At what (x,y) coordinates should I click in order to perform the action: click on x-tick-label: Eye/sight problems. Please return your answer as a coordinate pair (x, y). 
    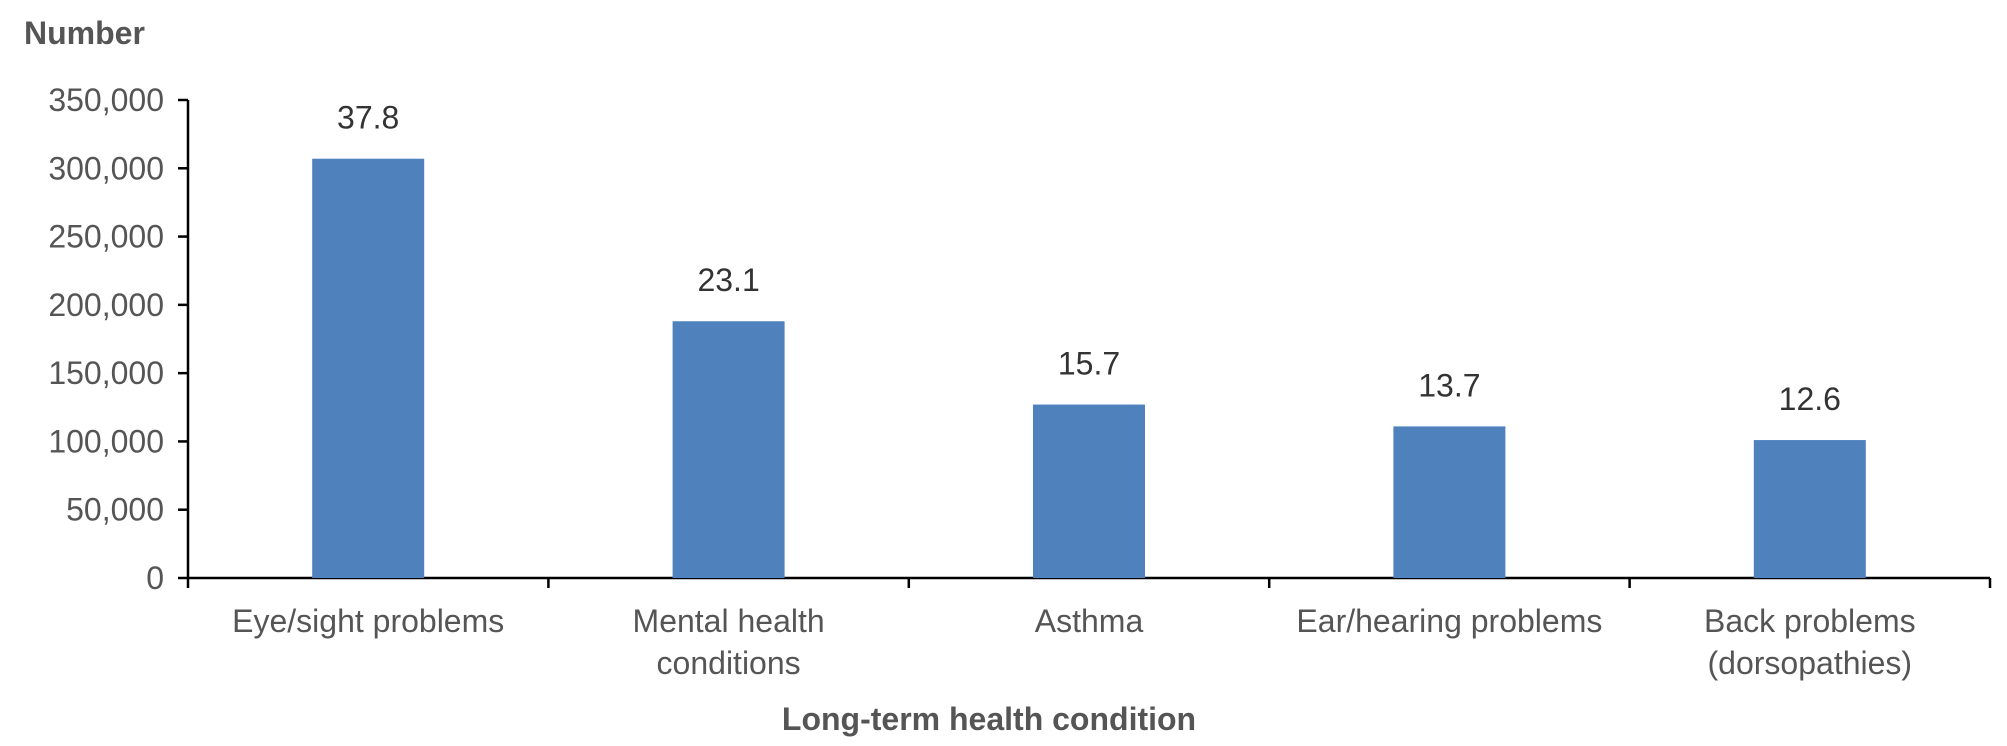
    Looking at the image, I should click on (368, 621).